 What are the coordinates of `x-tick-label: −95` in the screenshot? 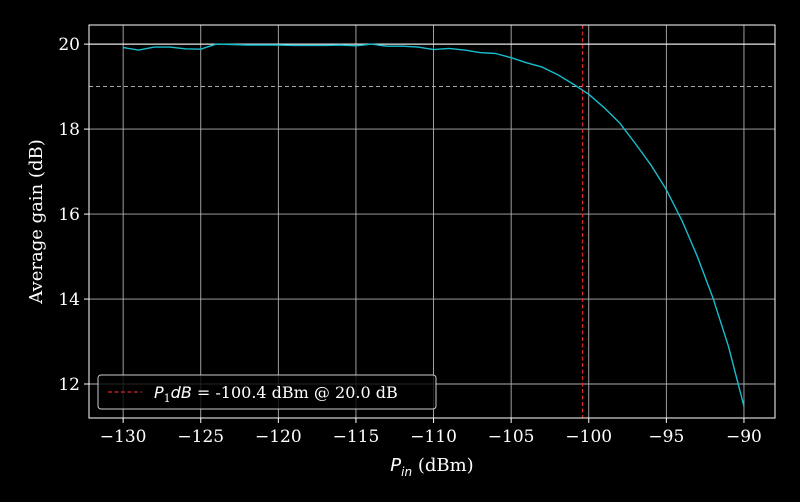 It's located at (666, 437).